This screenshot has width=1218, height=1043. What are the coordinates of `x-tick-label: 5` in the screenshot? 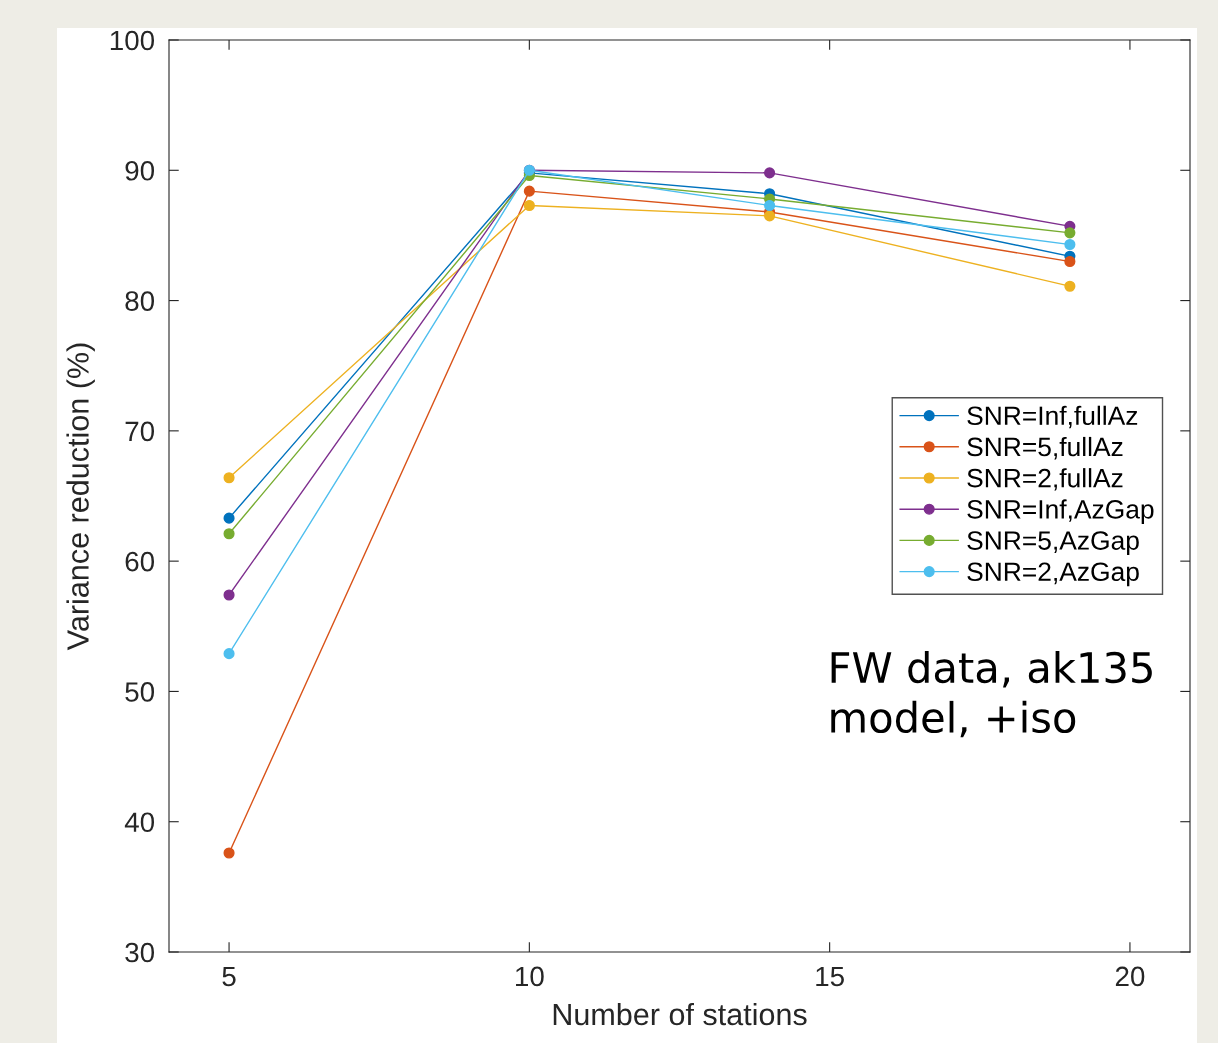 It's located at (229, 976).